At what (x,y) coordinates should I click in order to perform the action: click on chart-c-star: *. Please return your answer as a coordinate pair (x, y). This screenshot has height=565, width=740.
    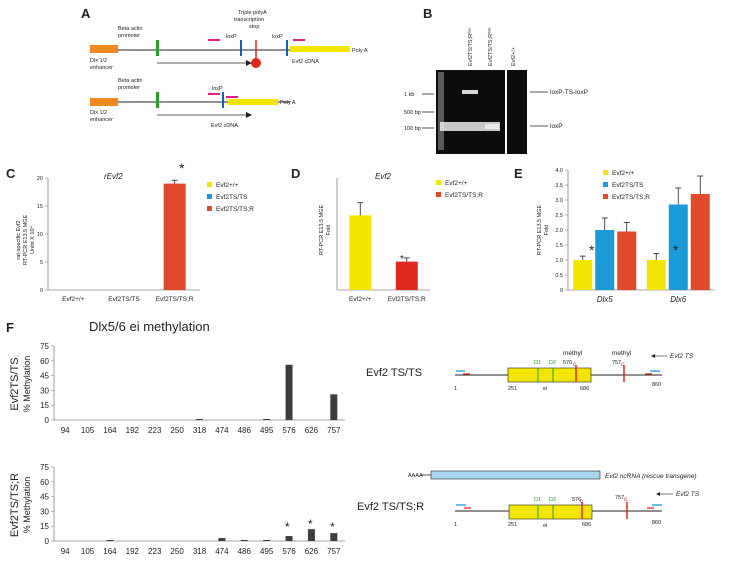
    Looking at the image, I should click on (182, 168).